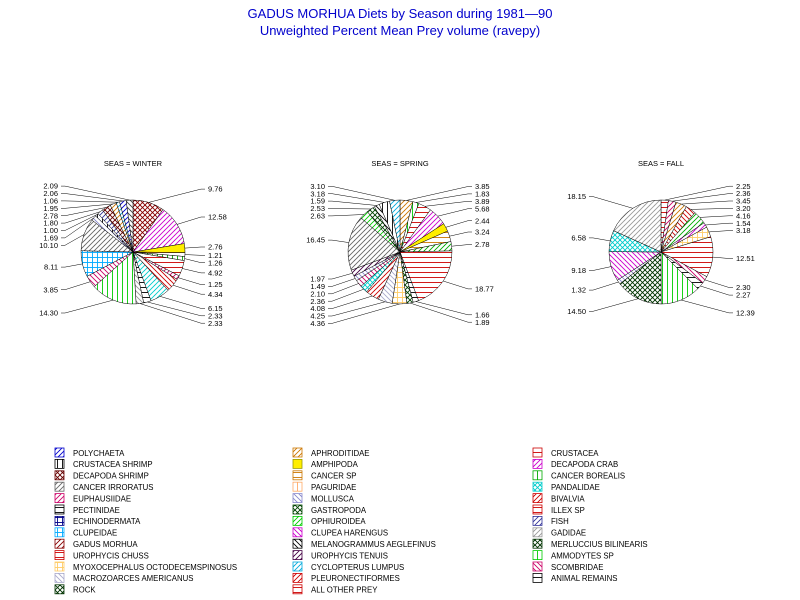 The width and height of the screenshot is (800, 600). Describe the element at coordinates (324, 486) in the screenshot. I see `legend-item: PAGURIDAE` at that location.